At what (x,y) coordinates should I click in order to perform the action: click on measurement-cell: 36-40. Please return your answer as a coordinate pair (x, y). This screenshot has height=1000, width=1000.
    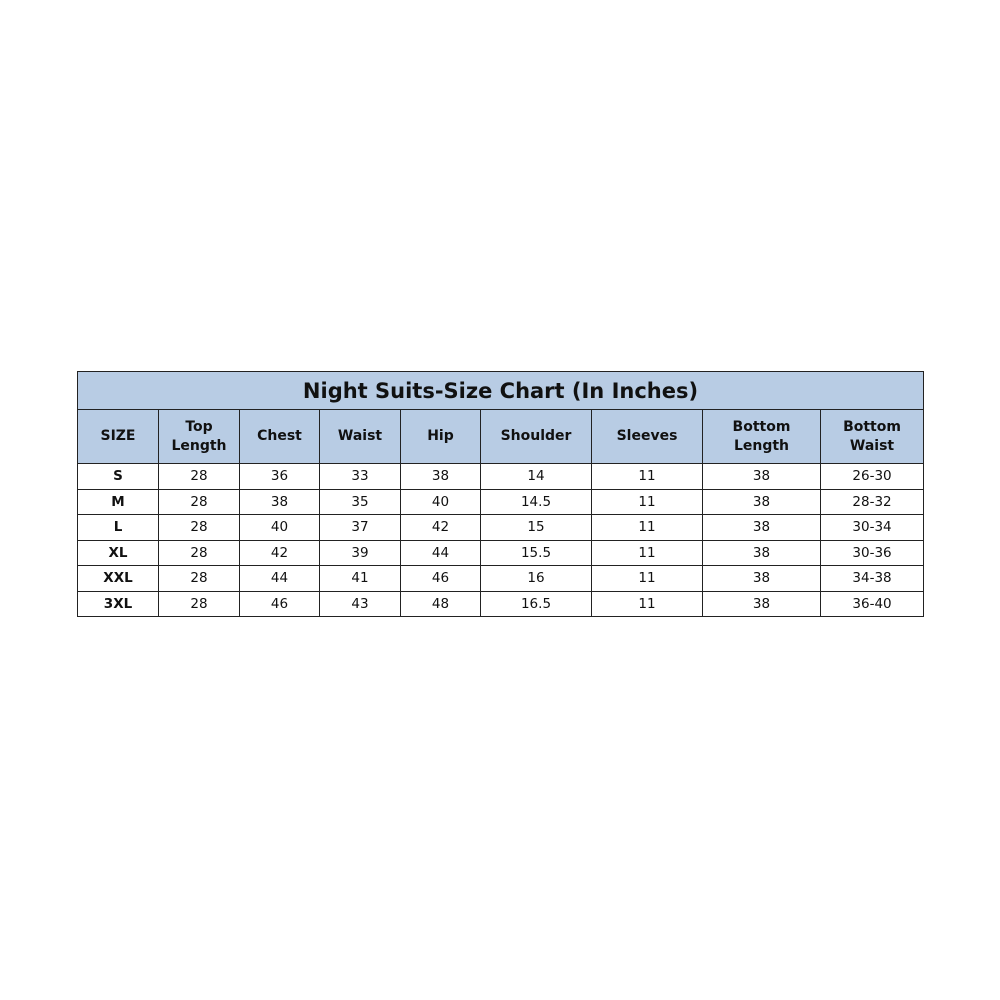
    Looking at the image, I should click on (872, 603).